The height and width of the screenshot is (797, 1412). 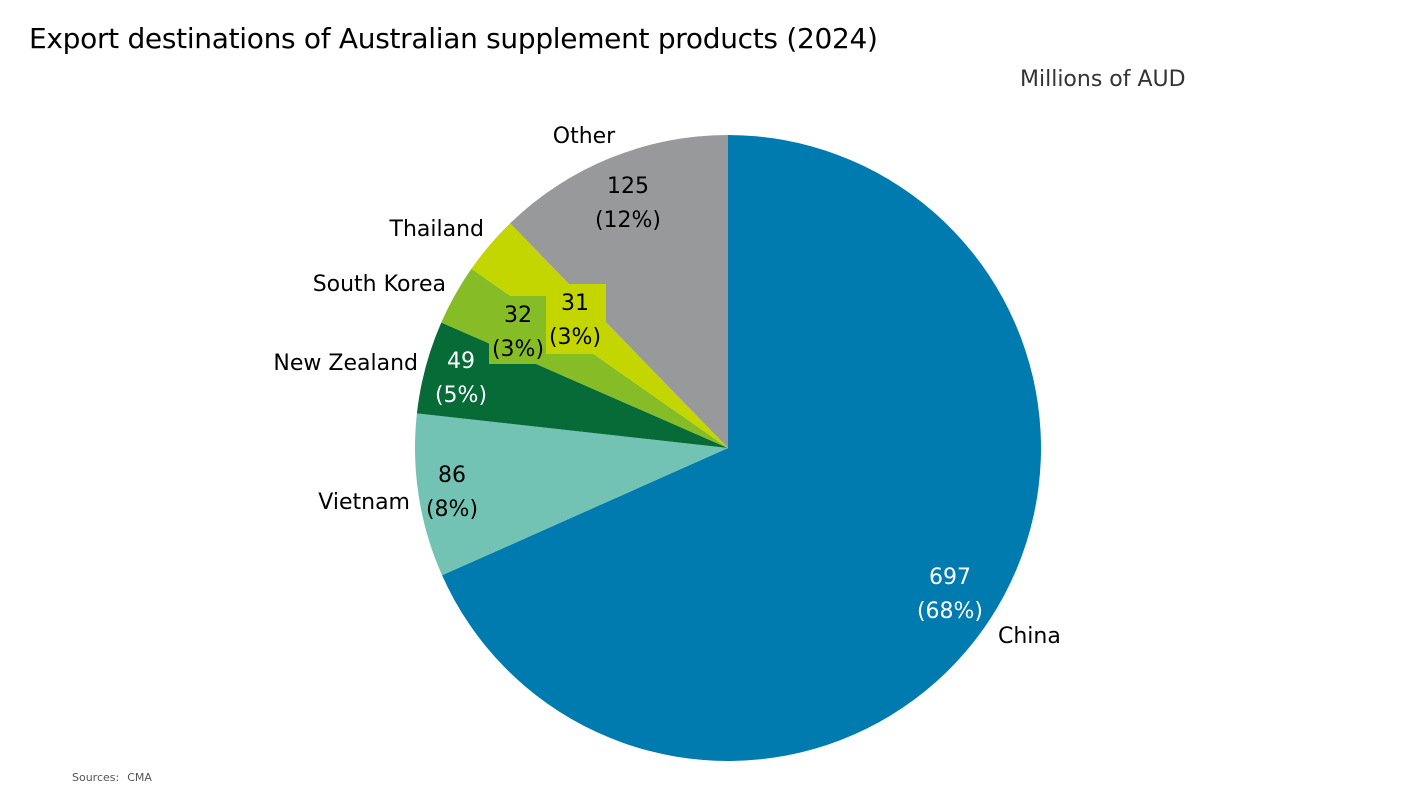 I want to click on units-label: Millions of AUD, so click(x=1103, y=79).